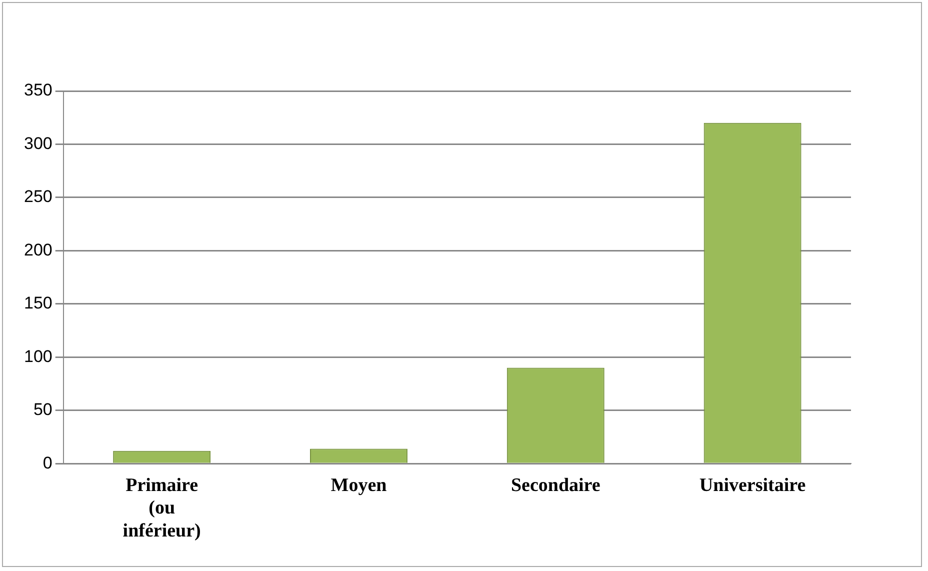 This screenshot has height=571, width=928. What do you see at coordinates (359, 485) in the screenshot?
I see `x-tick-label: Moyen` at bounding box center [359, 485].